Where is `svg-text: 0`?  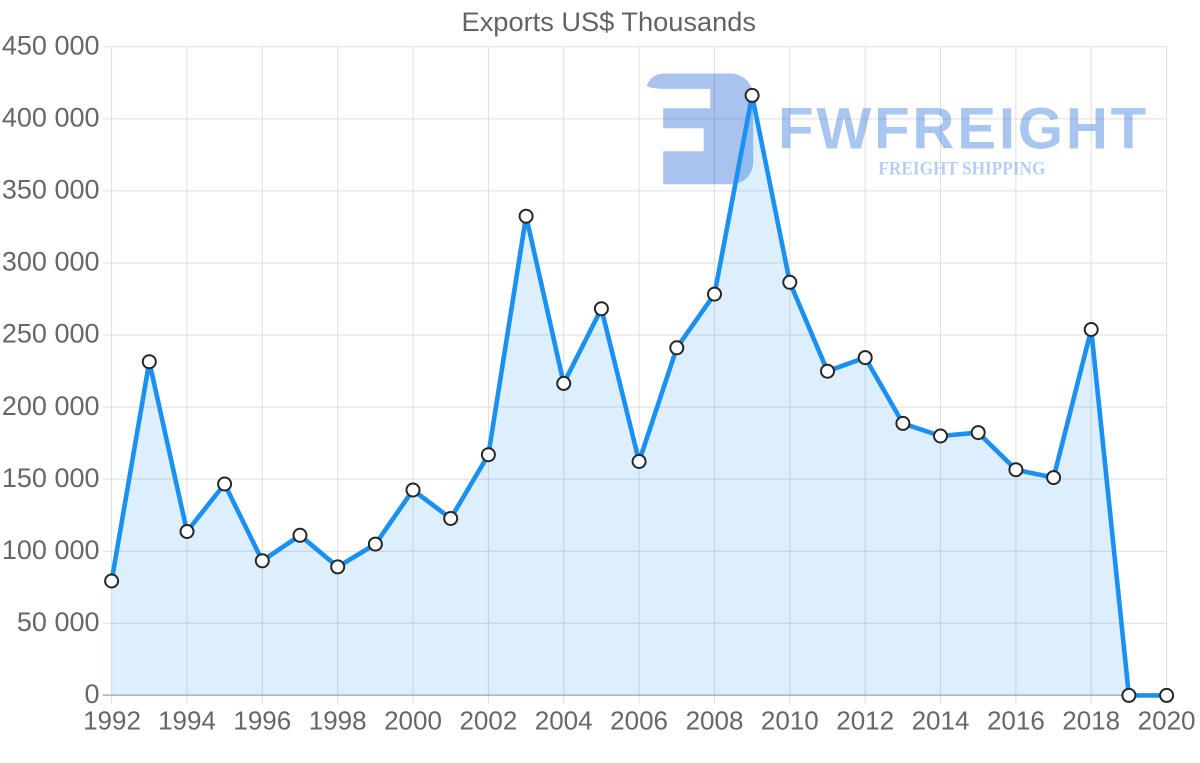
svg-text: 0 is located at coordinates (91, 694).